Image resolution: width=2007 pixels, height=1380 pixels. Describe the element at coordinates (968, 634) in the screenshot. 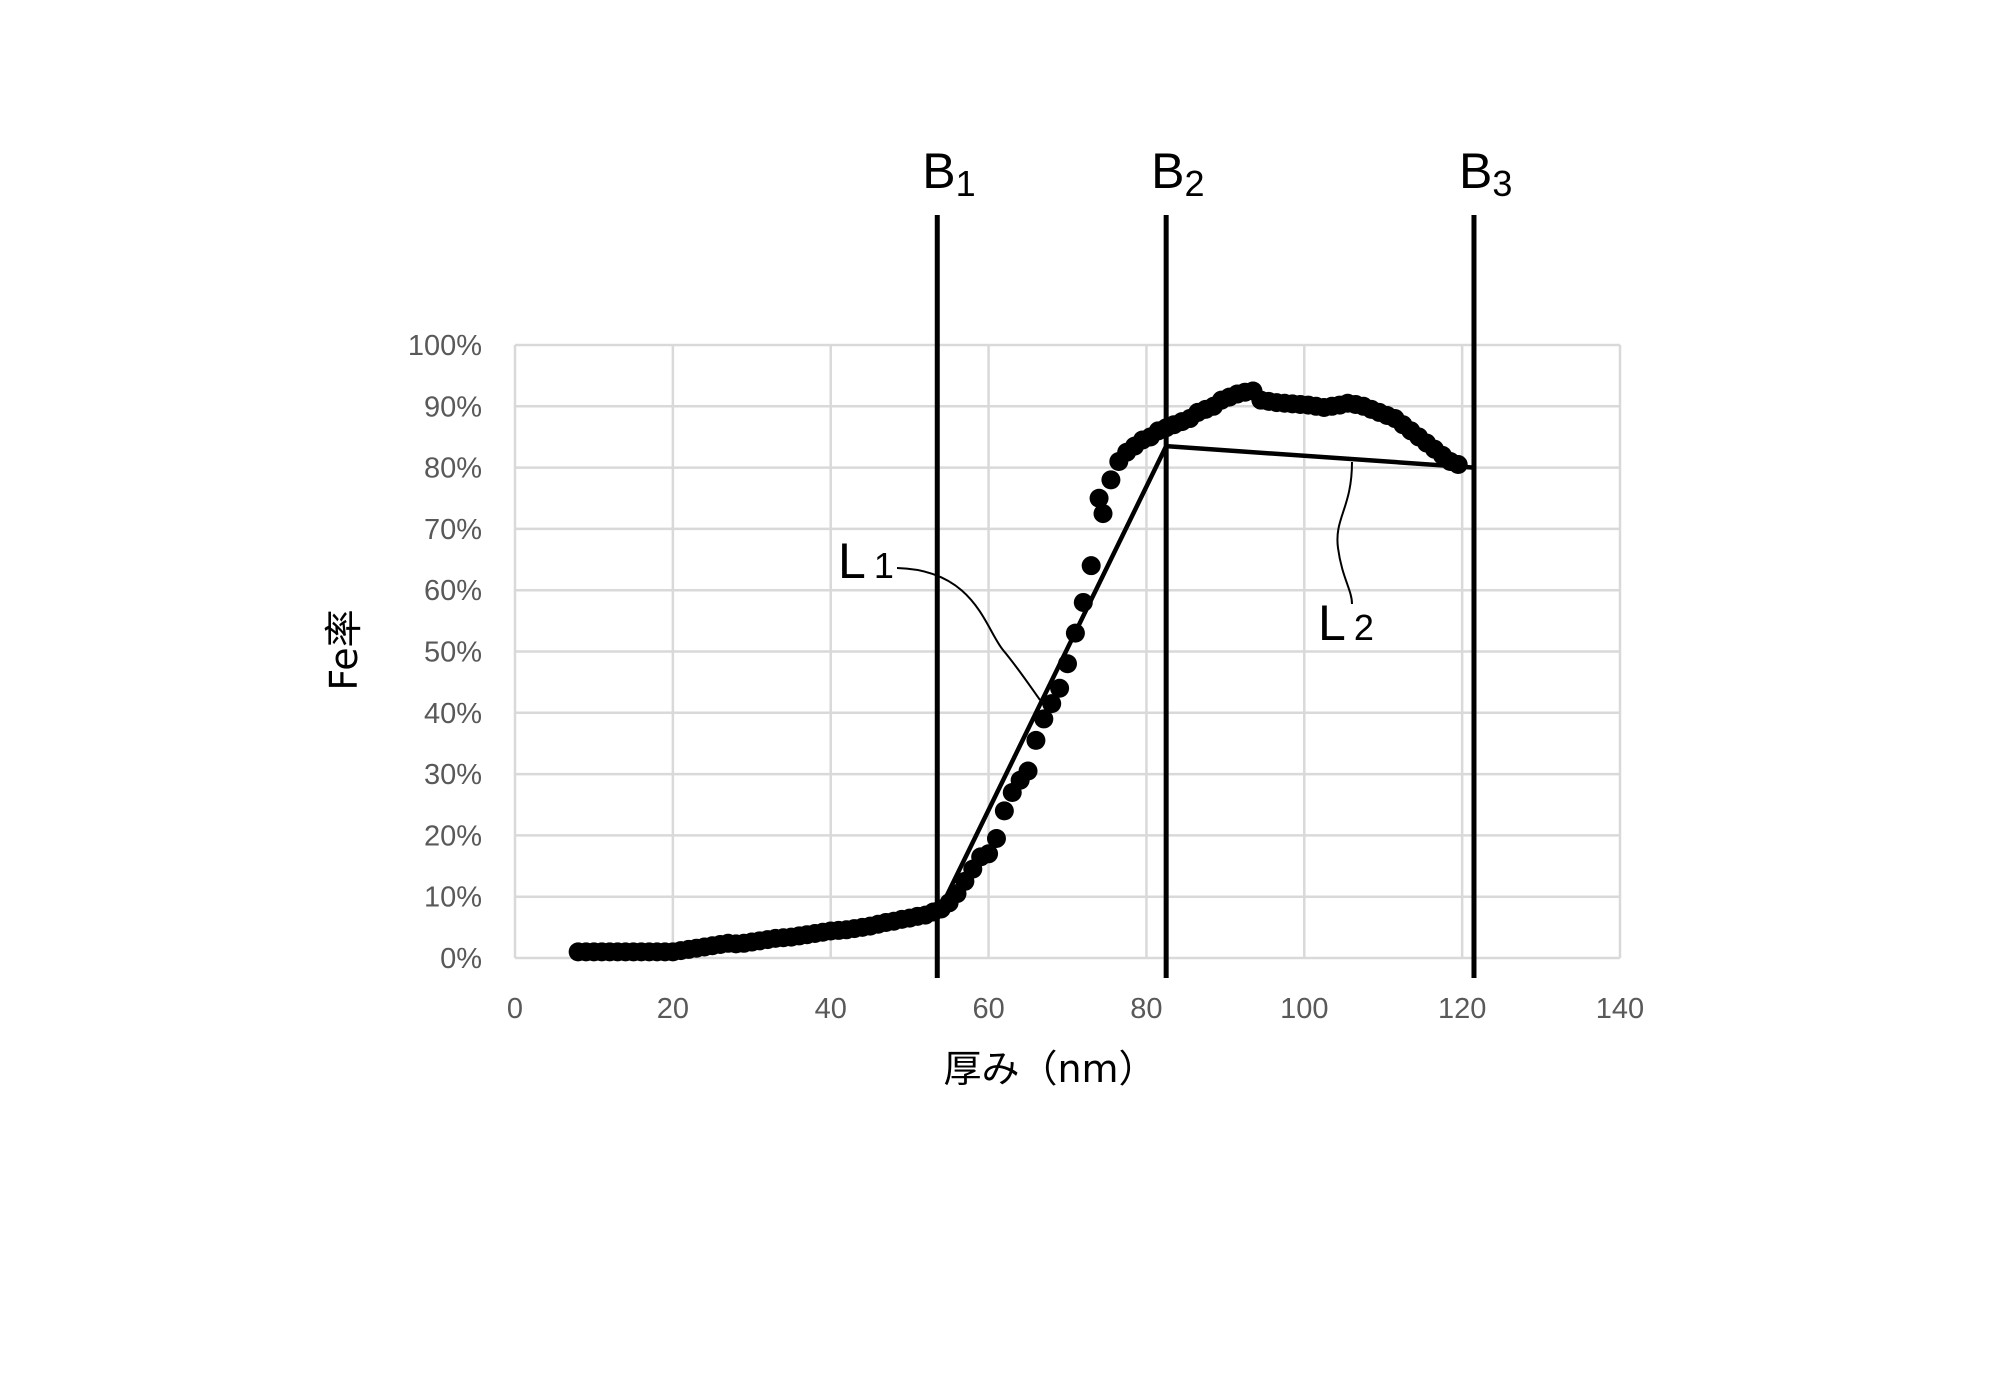

I see `l1-leader-line` at that location.